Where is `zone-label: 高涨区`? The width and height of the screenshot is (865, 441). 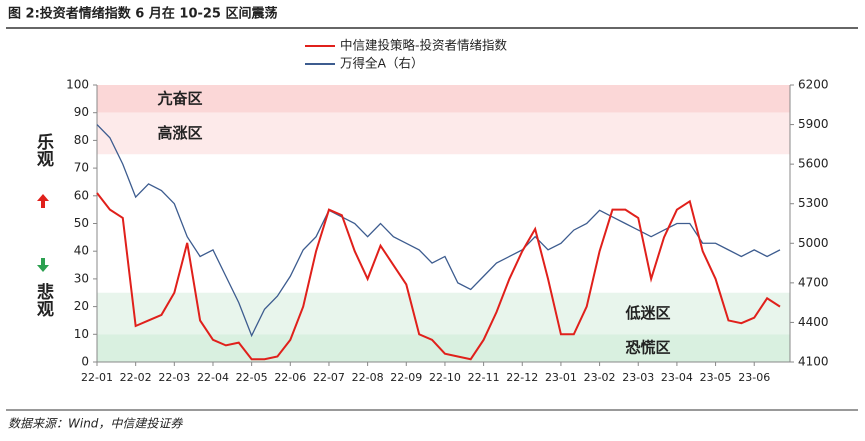
zone-label: 高涨区 is located at coordinates (179, 133).